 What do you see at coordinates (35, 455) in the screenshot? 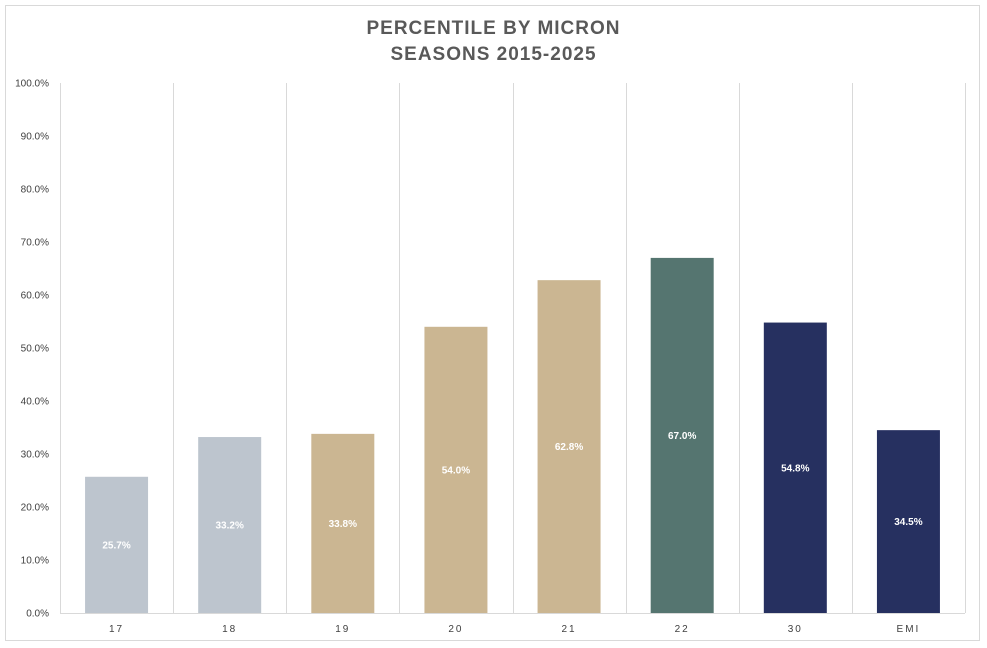
I see `y-tick-label: 30.0%` at bounding box center [35, 455].